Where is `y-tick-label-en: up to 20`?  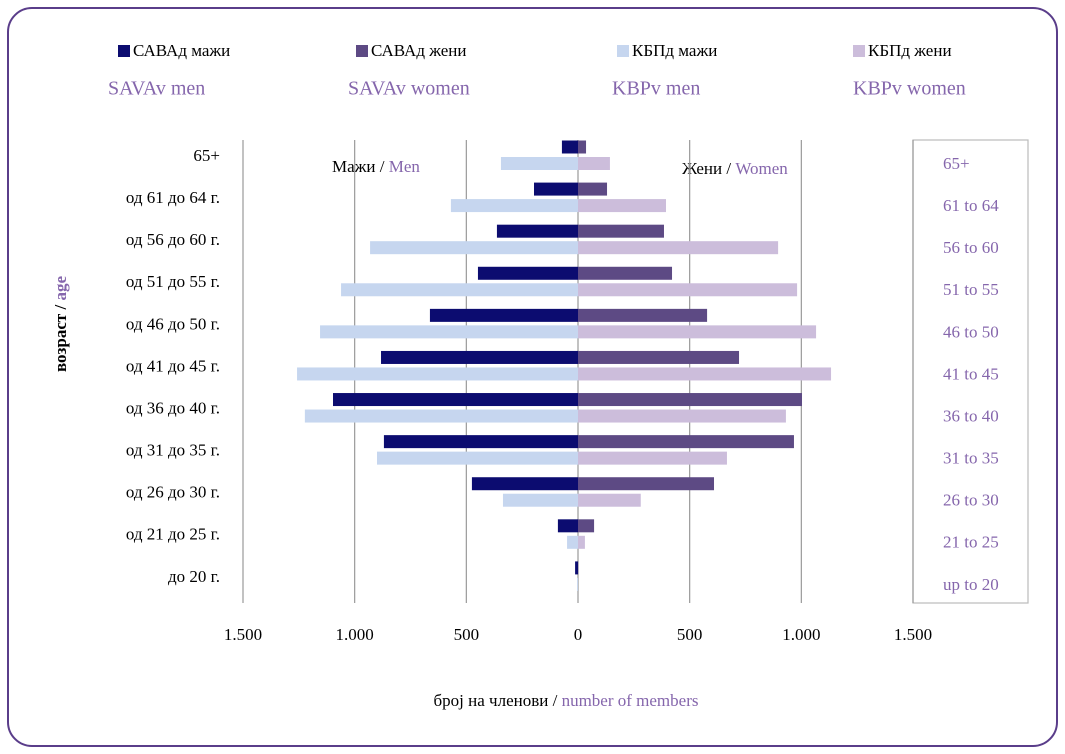 y-tick-label-en: up to 20 is located at coordinates (971, 584).